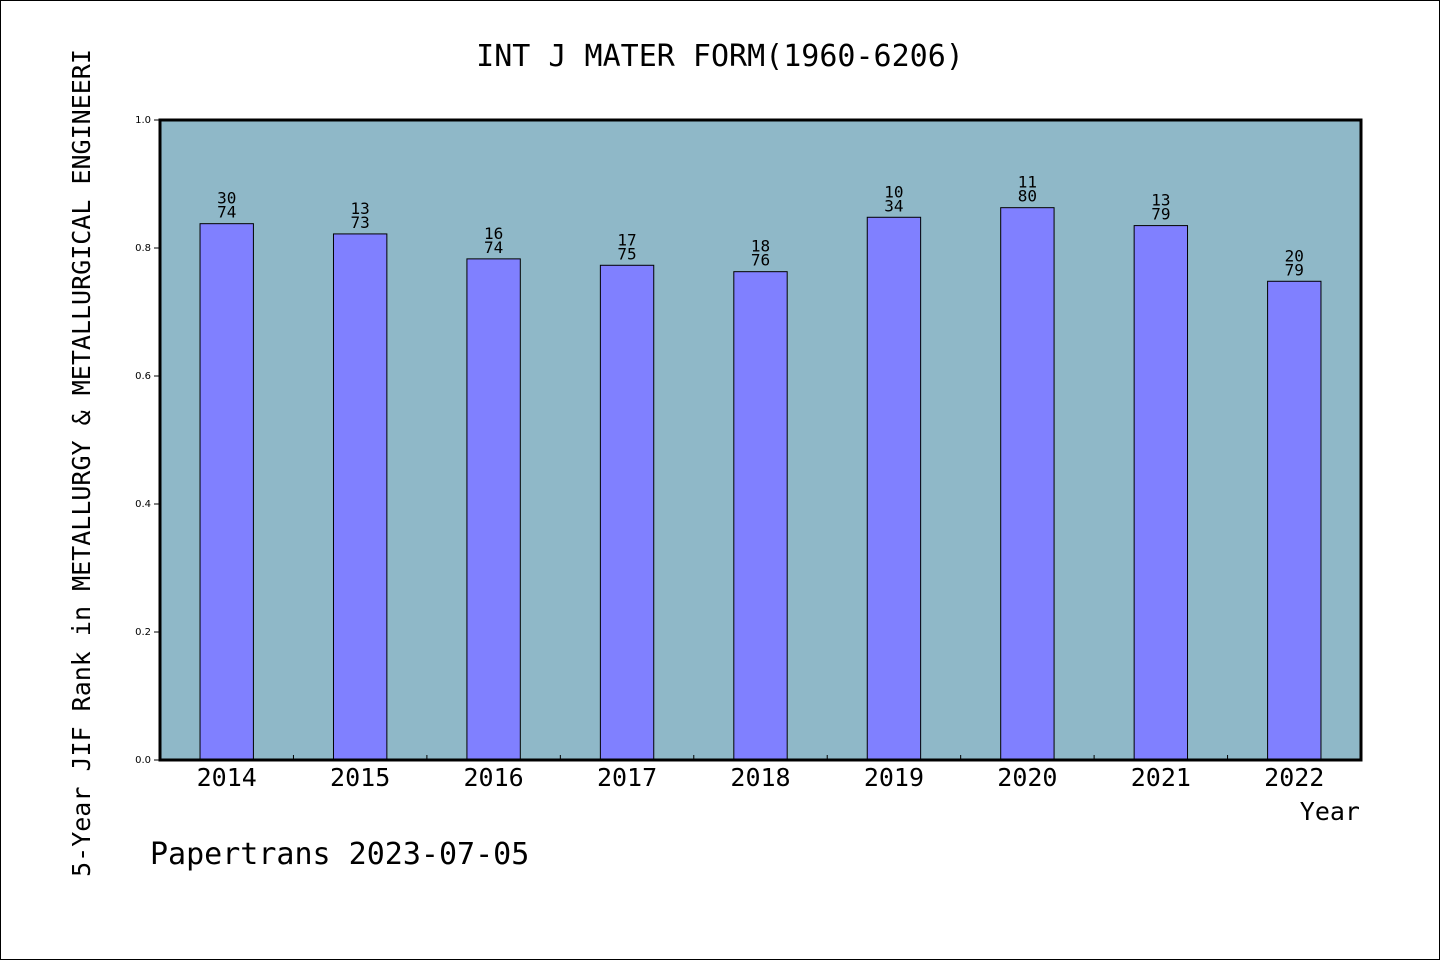  I want to click on bar-label-rank: 11, so click(1027, 182).